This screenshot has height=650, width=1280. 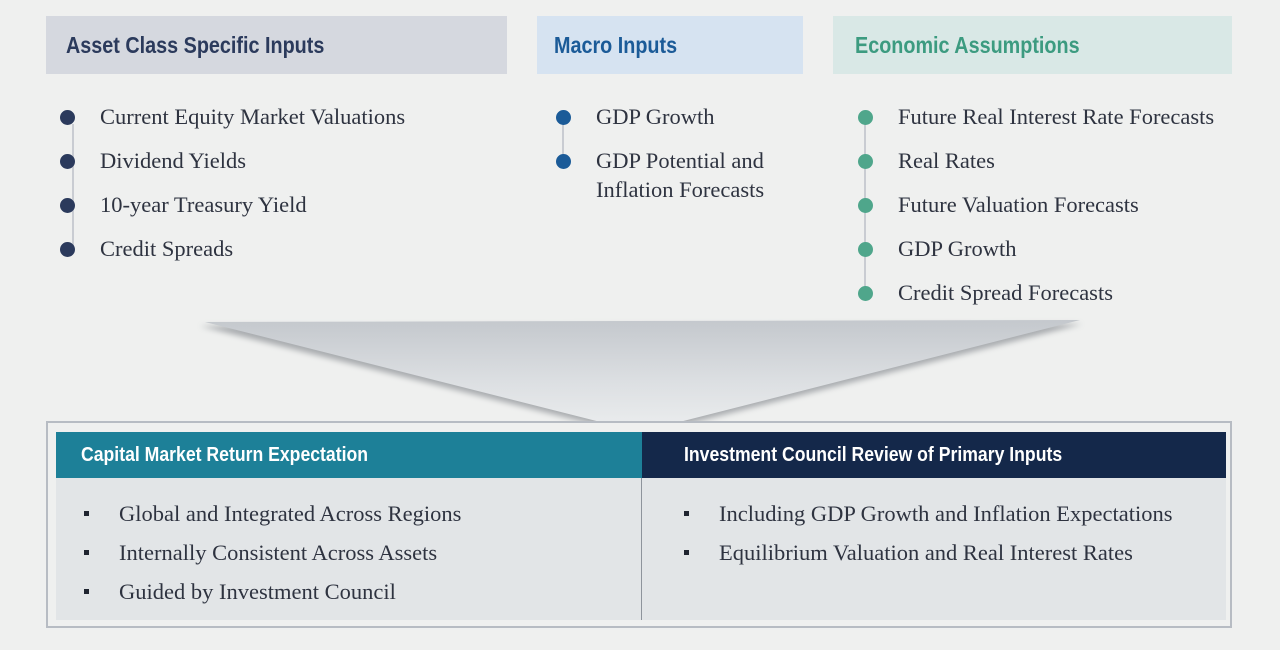 I want to click on capital-market-header: Capital Market Return Expectation, so click(x=349, y=455).